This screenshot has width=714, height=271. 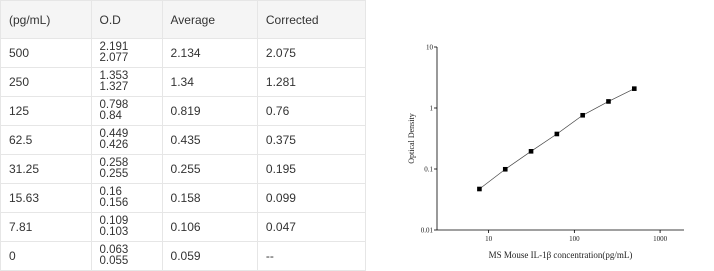 I want to click on table-row: 31.25 0.258 0.255 0.255 0.195, so click(x=183, y=169).